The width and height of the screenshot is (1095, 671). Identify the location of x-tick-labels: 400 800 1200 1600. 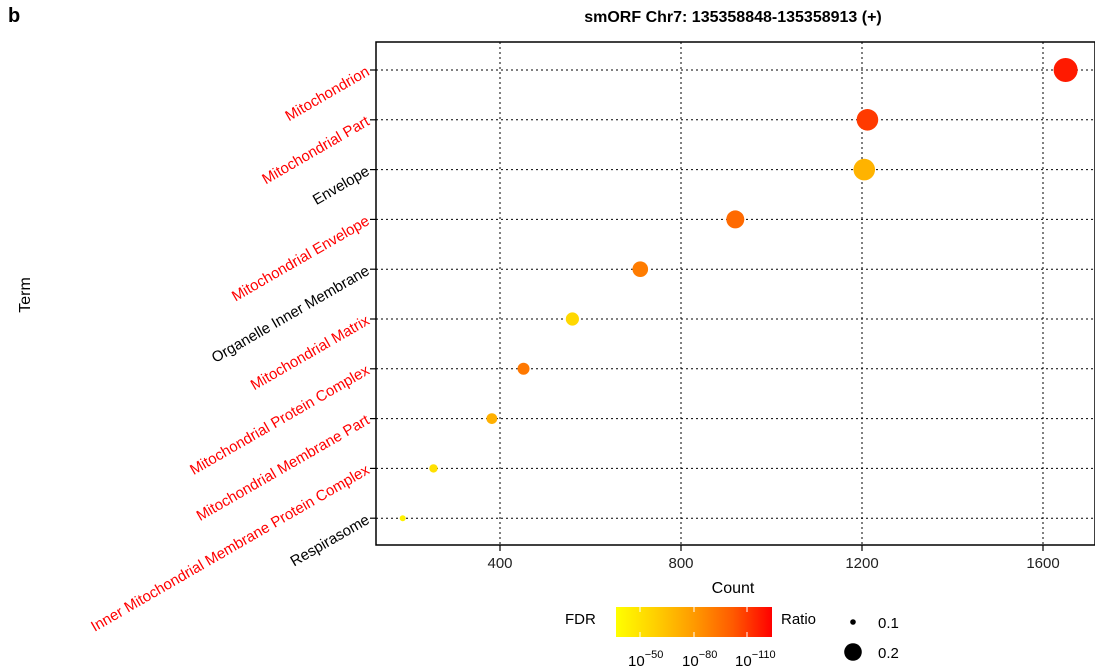
(773, 563).